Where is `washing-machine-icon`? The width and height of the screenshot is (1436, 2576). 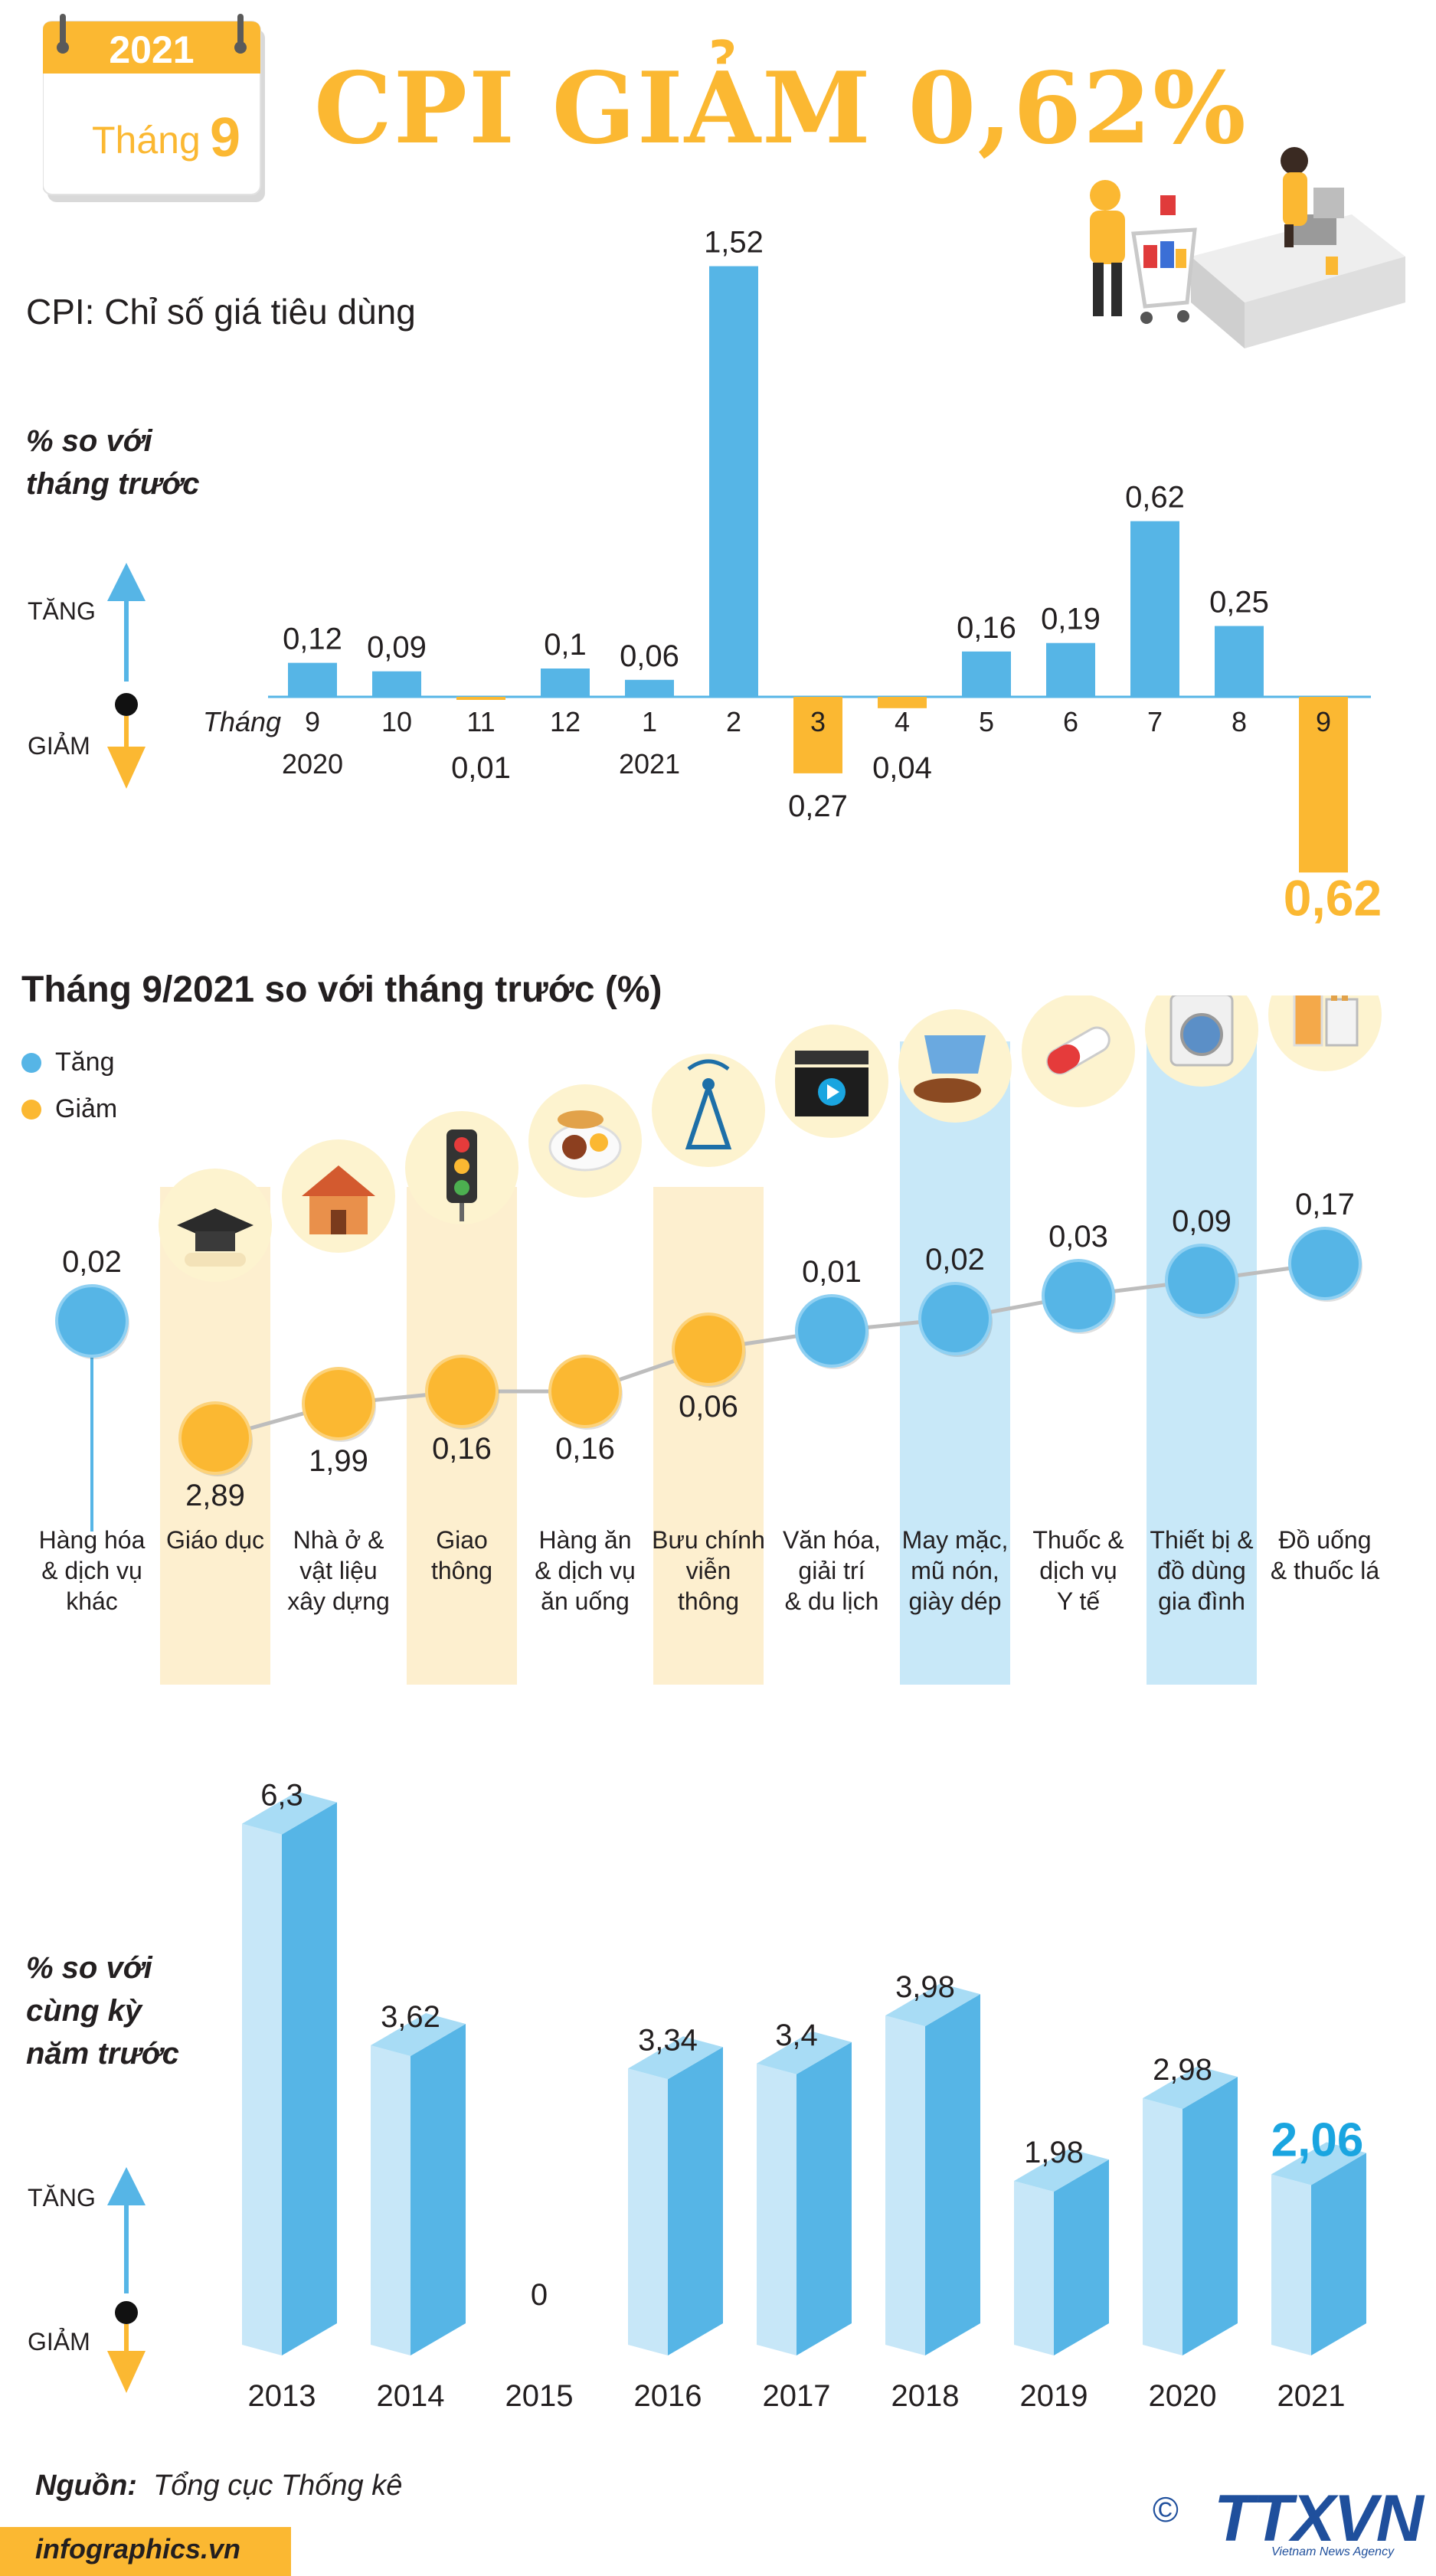 washing-machine-icon is located at coordinates (1201, 1041).